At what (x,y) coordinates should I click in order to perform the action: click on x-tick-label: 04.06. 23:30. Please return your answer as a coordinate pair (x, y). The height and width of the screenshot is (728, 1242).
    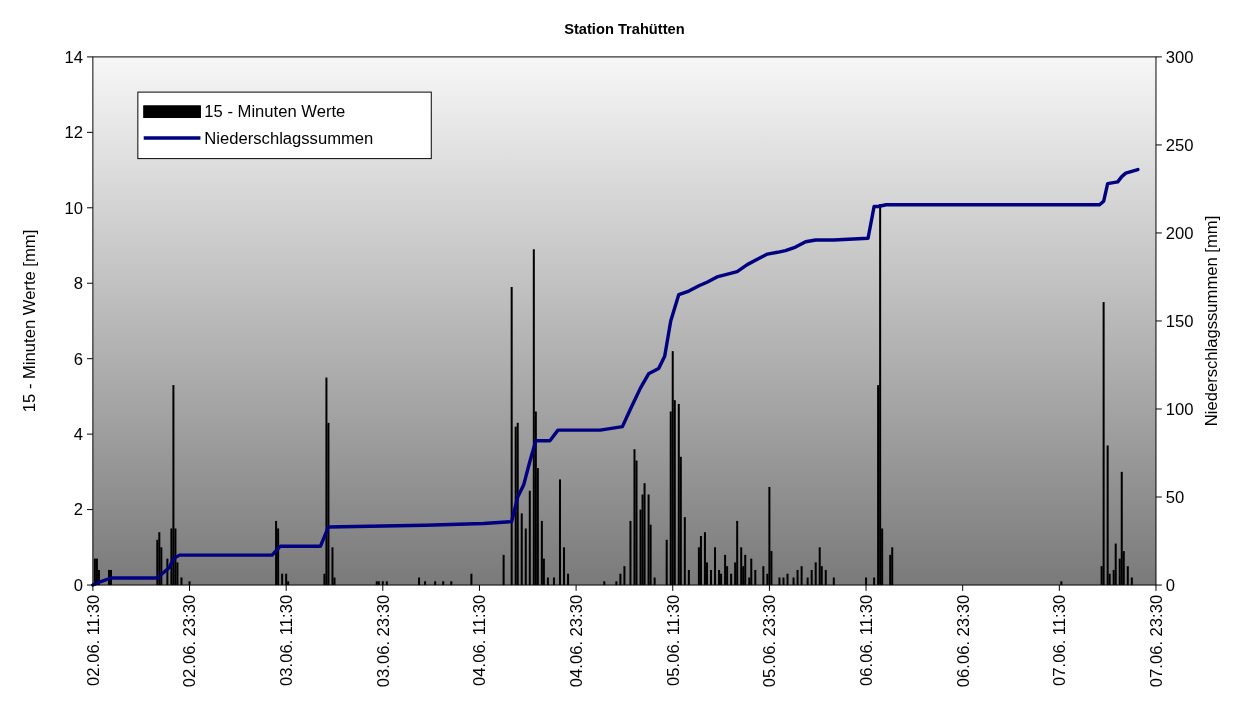
    Looking at the image, I should click on (576, 641).